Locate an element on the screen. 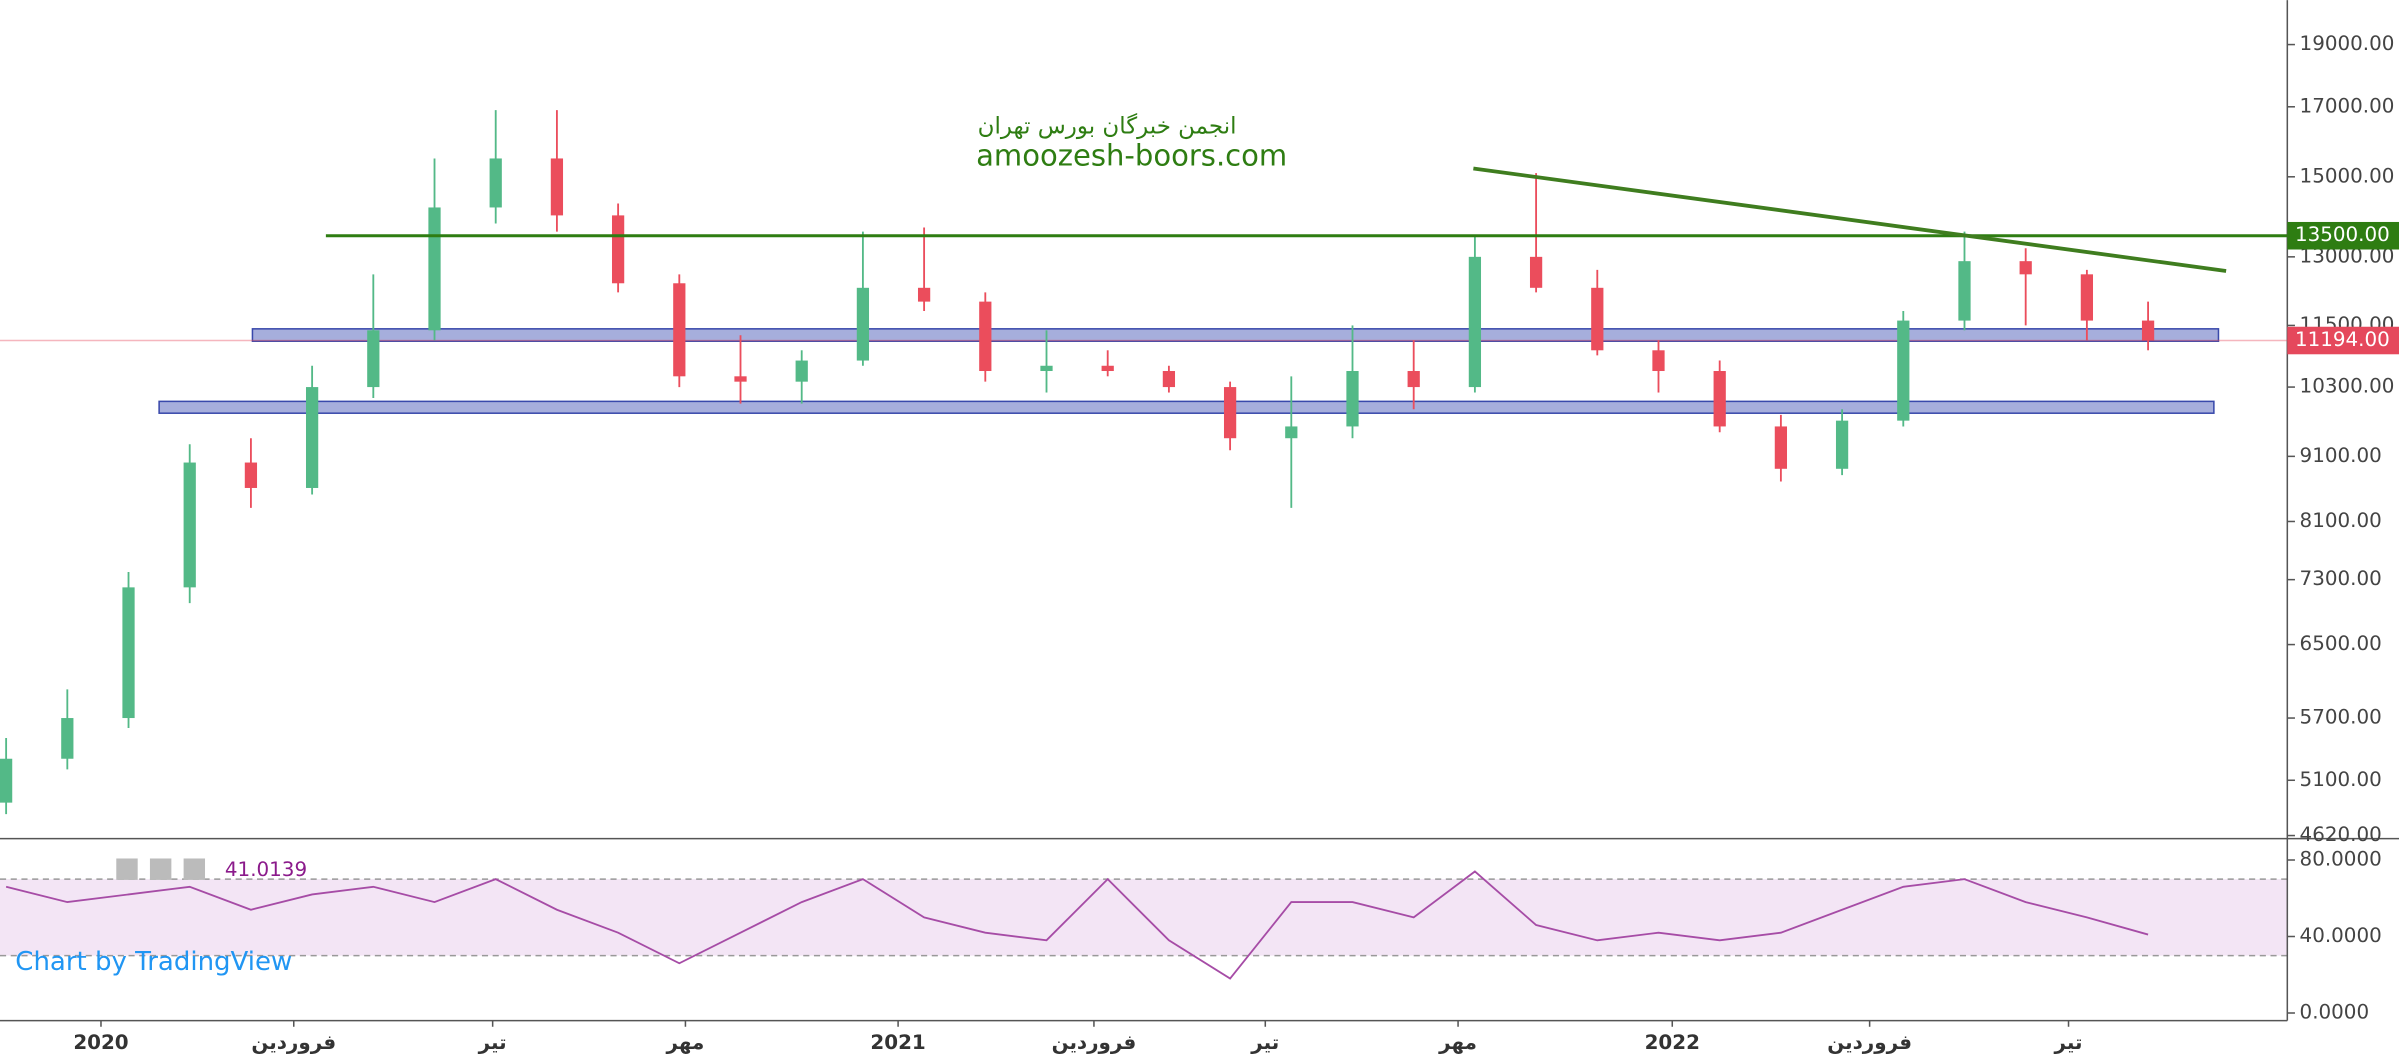  y-tick-label: 5700.00 is located at coordinates (2341, 717).